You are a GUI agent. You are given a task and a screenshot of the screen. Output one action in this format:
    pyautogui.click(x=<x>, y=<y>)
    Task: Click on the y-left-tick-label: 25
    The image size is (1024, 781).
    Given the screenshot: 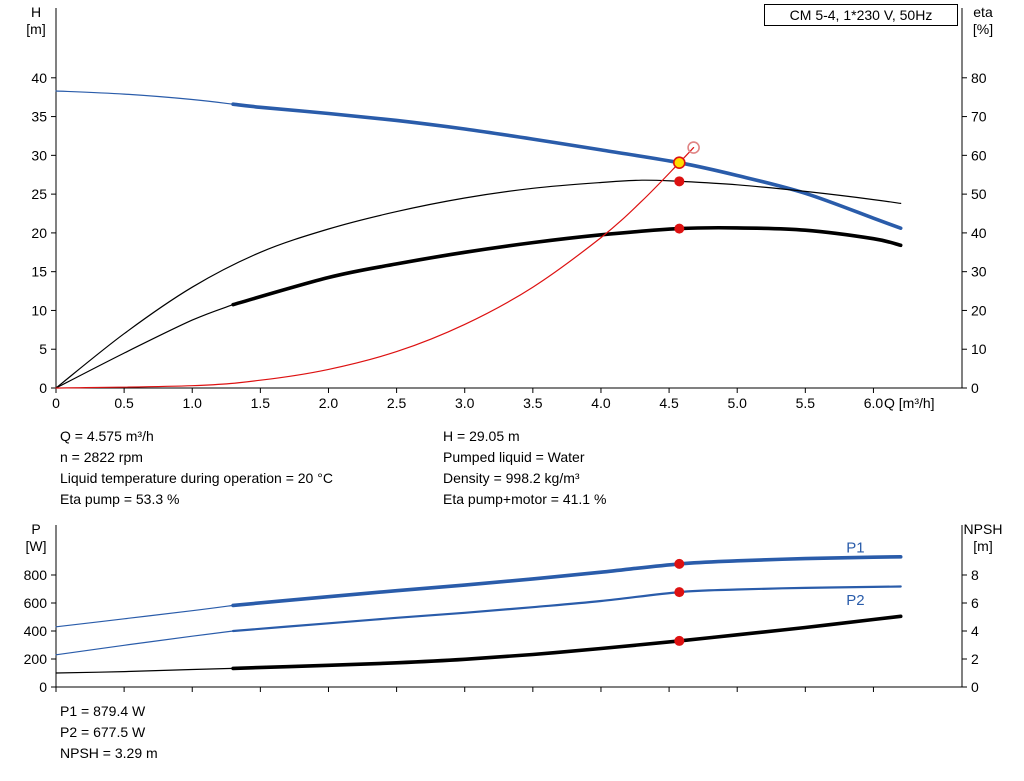 What is the action you would take?
    pyautogui.click(x=39, y=194)
    